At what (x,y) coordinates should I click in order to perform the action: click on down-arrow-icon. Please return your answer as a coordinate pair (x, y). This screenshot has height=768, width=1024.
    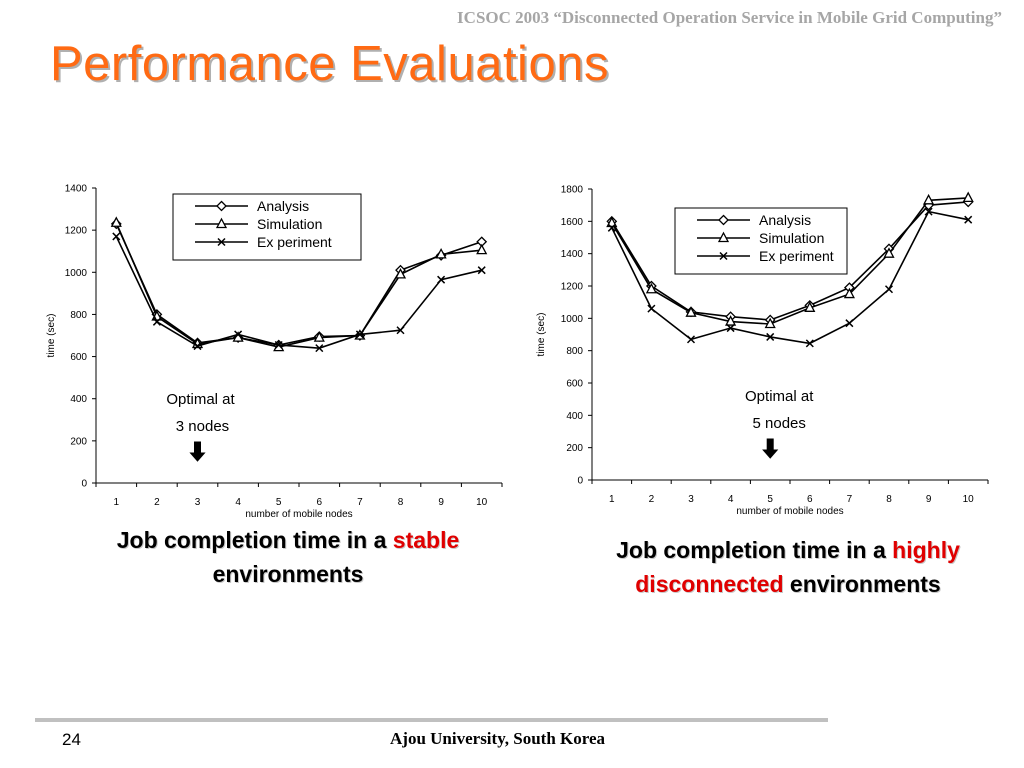
    Looking at the image, I should click on (197, 451).